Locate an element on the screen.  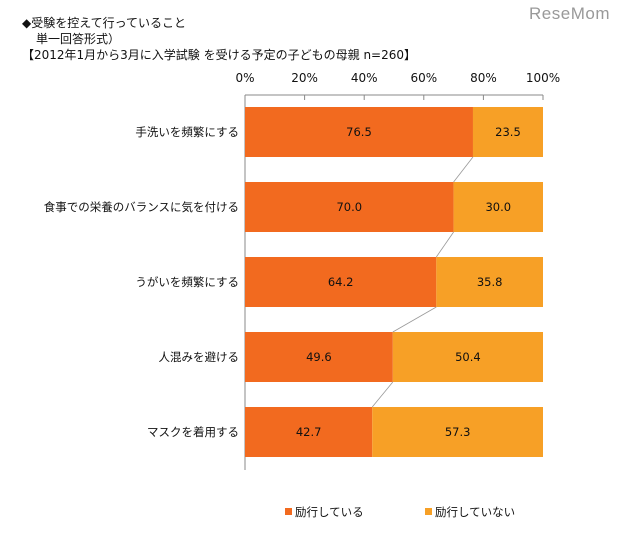
x-tick-label: 0% is located at coordinates (244, 78).